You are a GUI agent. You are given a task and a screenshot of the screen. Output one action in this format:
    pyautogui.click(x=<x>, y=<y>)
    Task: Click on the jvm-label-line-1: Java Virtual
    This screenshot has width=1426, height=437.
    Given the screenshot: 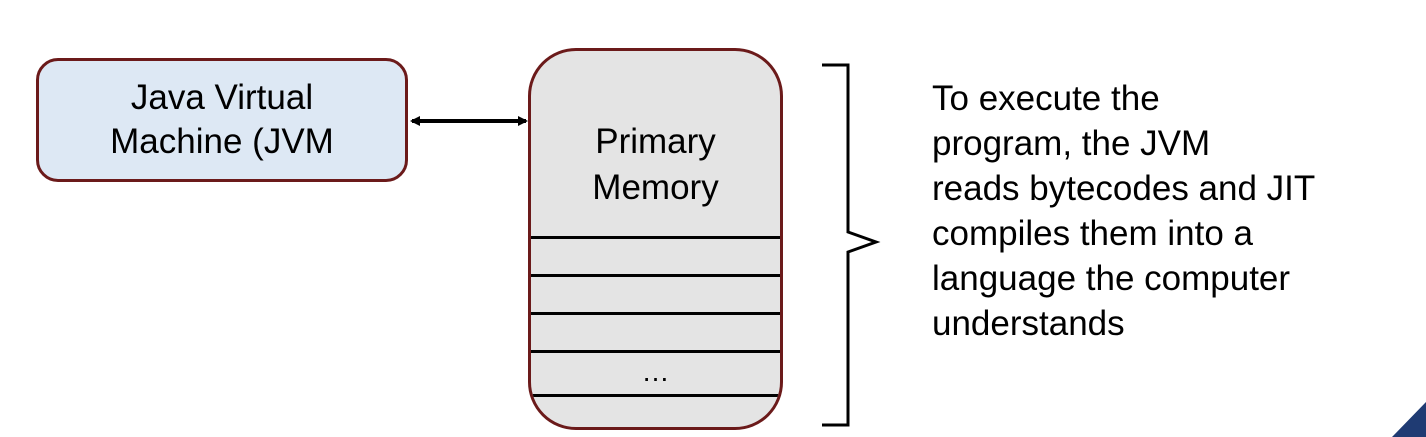 What is the action you would take?
    pyautogui.click(x=222, y=97)
    